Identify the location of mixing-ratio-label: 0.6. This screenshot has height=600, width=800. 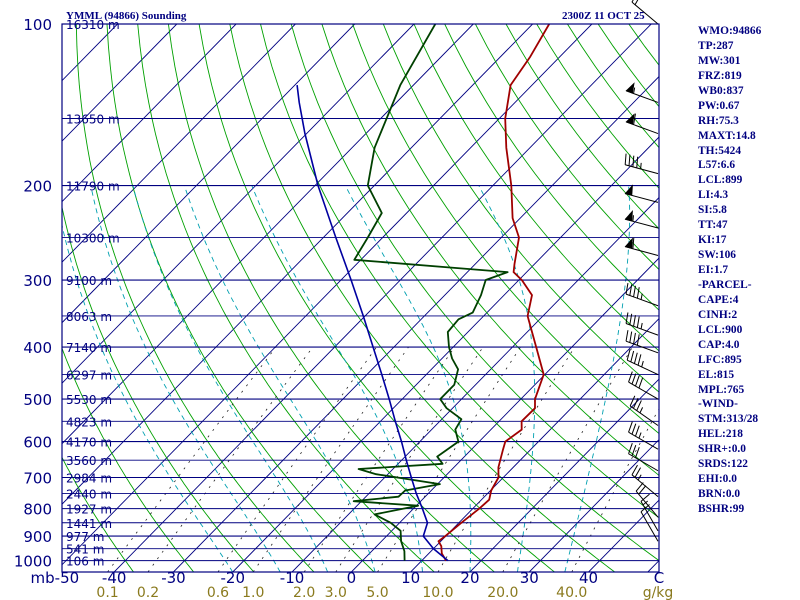
(218, 592).